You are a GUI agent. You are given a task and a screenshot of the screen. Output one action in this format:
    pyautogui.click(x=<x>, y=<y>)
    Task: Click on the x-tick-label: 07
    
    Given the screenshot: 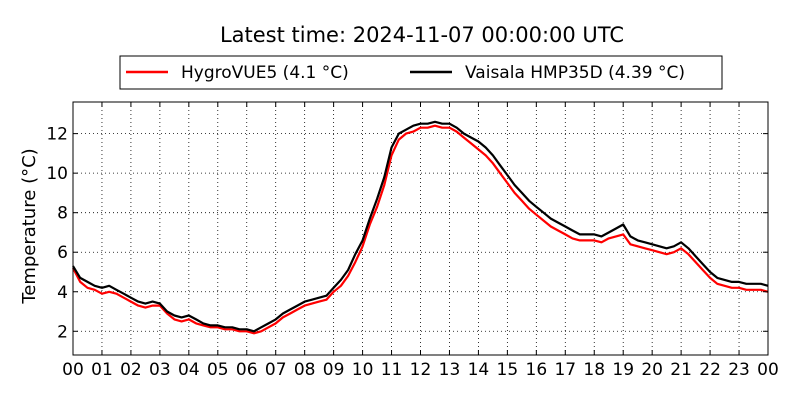 What is the action you would take?
    pyautogui.click(x=276, y=370)
    